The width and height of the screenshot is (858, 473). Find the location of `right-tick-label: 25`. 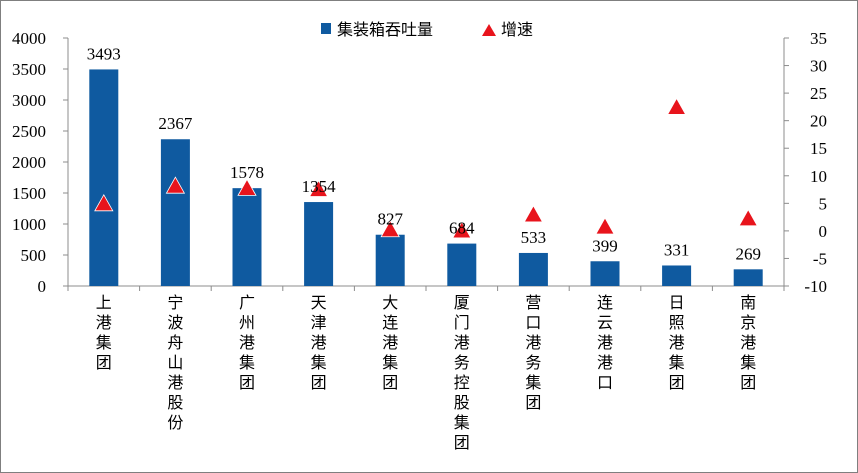

right-tick-label: 25 is located at coordinates (818, 93).